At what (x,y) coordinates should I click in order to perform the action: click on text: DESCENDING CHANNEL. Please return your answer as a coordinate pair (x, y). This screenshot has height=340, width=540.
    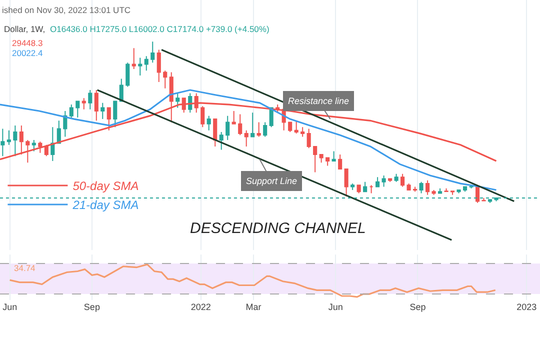
    Looking at the image, I should click on (278, 228).